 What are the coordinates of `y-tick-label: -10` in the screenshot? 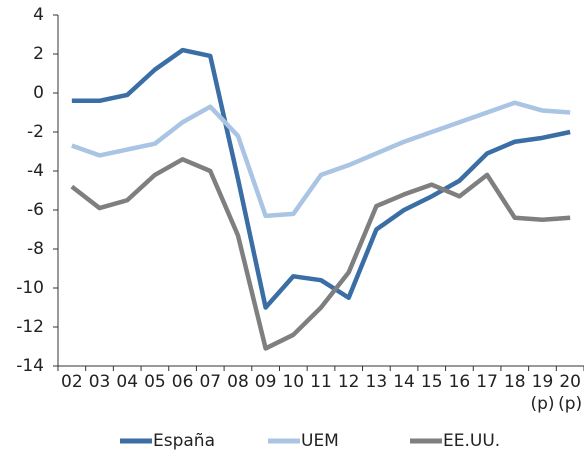 It's located at (30, 288).